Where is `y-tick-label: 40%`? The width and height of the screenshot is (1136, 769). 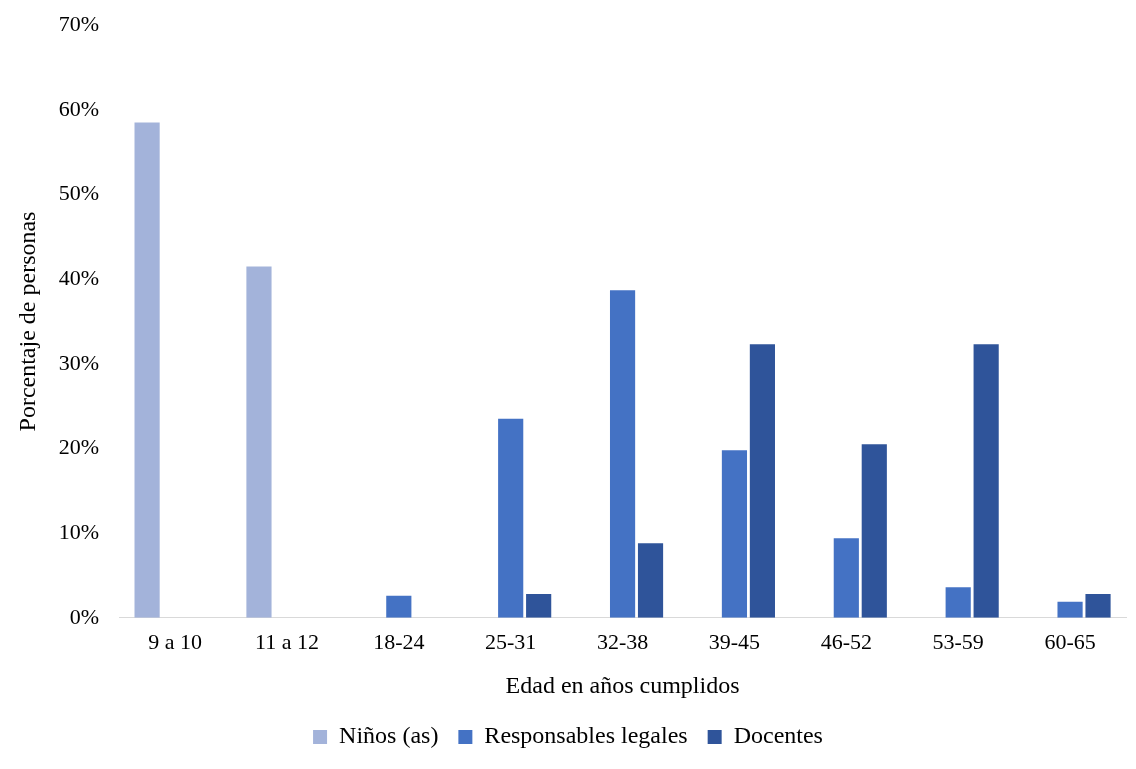 y-tick-label: 40% is located at coordinates (79, 277).